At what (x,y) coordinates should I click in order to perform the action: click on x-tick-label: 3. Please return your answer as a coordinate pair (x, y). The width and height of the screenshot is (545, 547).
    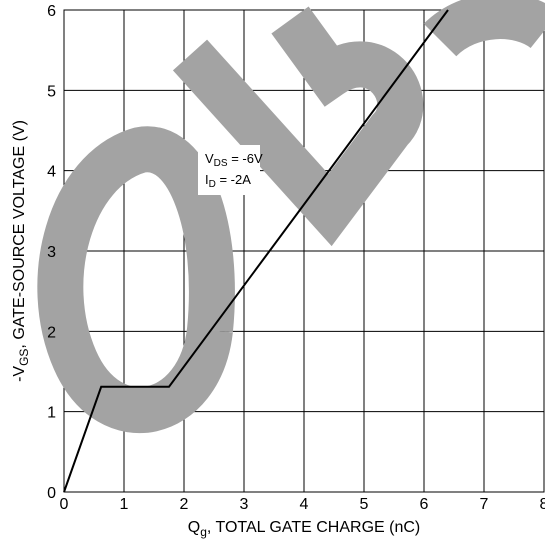
    Looking at the image, I should click on (244, 504).